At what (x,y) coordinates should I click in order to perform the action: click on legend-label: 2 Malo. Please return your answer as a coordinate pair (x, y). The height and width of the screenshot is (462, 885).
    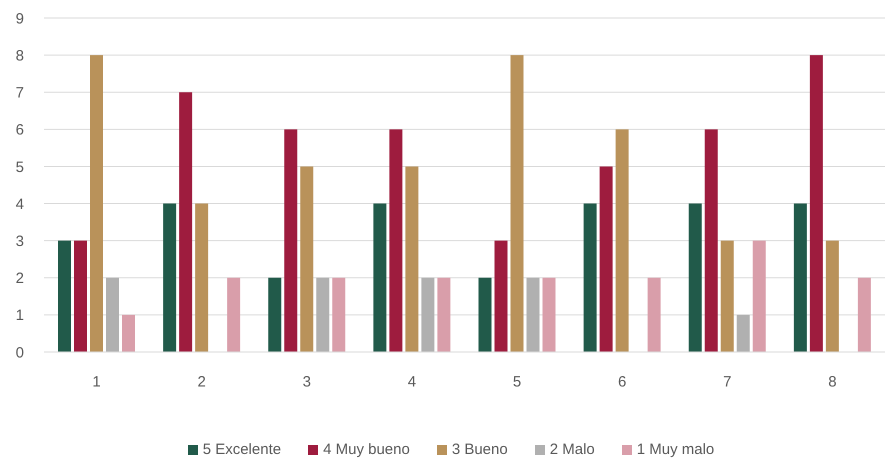
    Looking at the image, I should click on (572, 449).